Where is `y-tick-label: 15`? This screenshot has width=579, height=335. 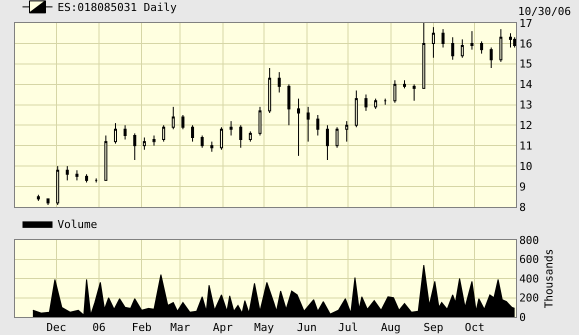 y-tick-label: 15 is located at coordinates (525, 64).